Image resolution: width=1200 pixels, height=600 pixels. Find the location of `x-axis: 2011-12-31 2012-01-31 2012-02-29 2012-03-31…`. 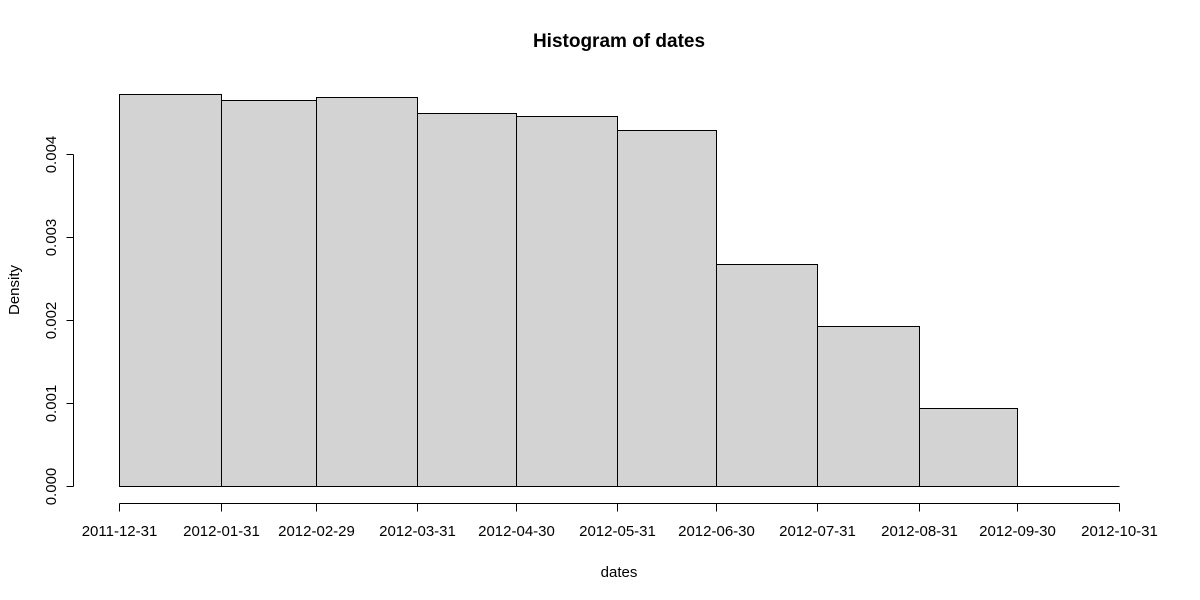

x-axis: 2011-12-31 2012-01-31 2012-02-29 2012-03-31… is located at coordinates (620, 521).